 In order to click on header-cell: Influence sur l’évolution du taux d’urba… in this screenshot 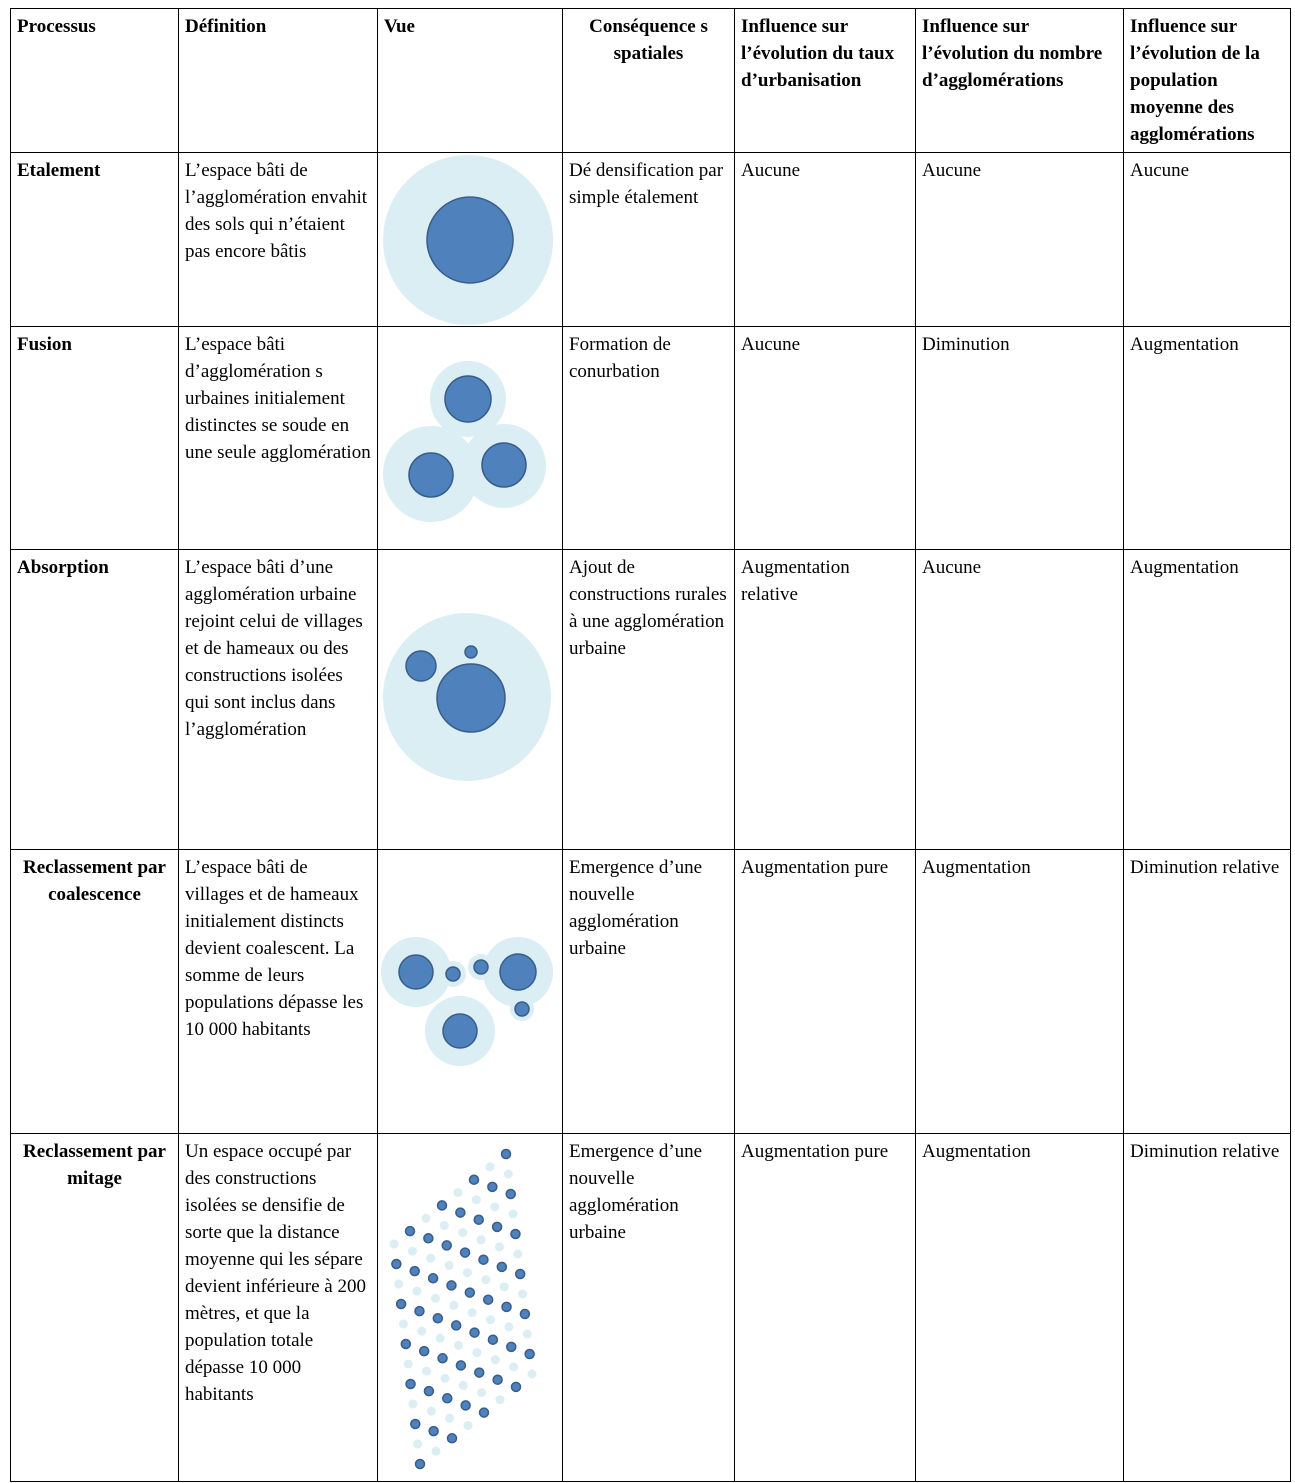, I will do `click(825, 80)`.